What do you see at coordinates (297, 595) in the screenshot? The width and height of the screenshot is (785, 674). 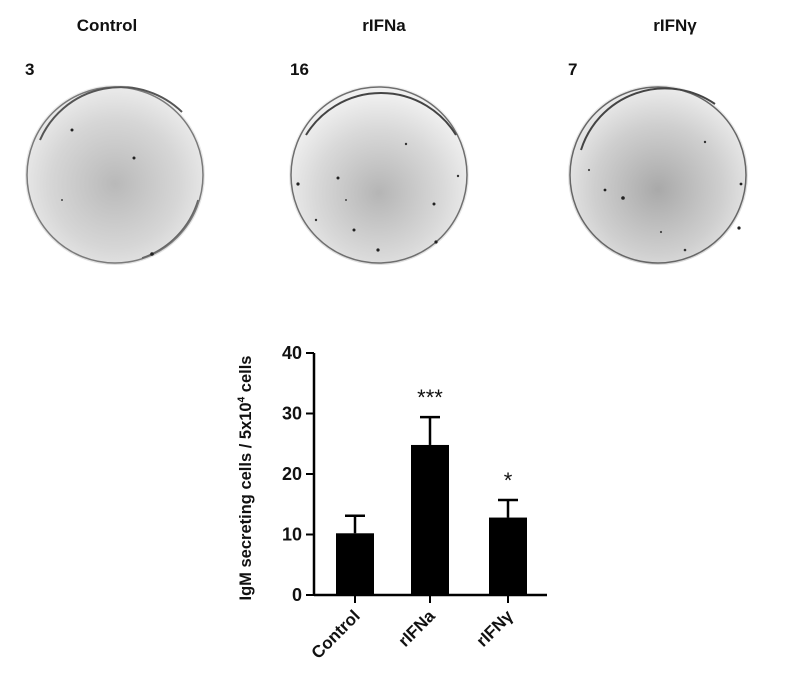 I see `y-tick-label: 0` at bounding box center [297, 595].